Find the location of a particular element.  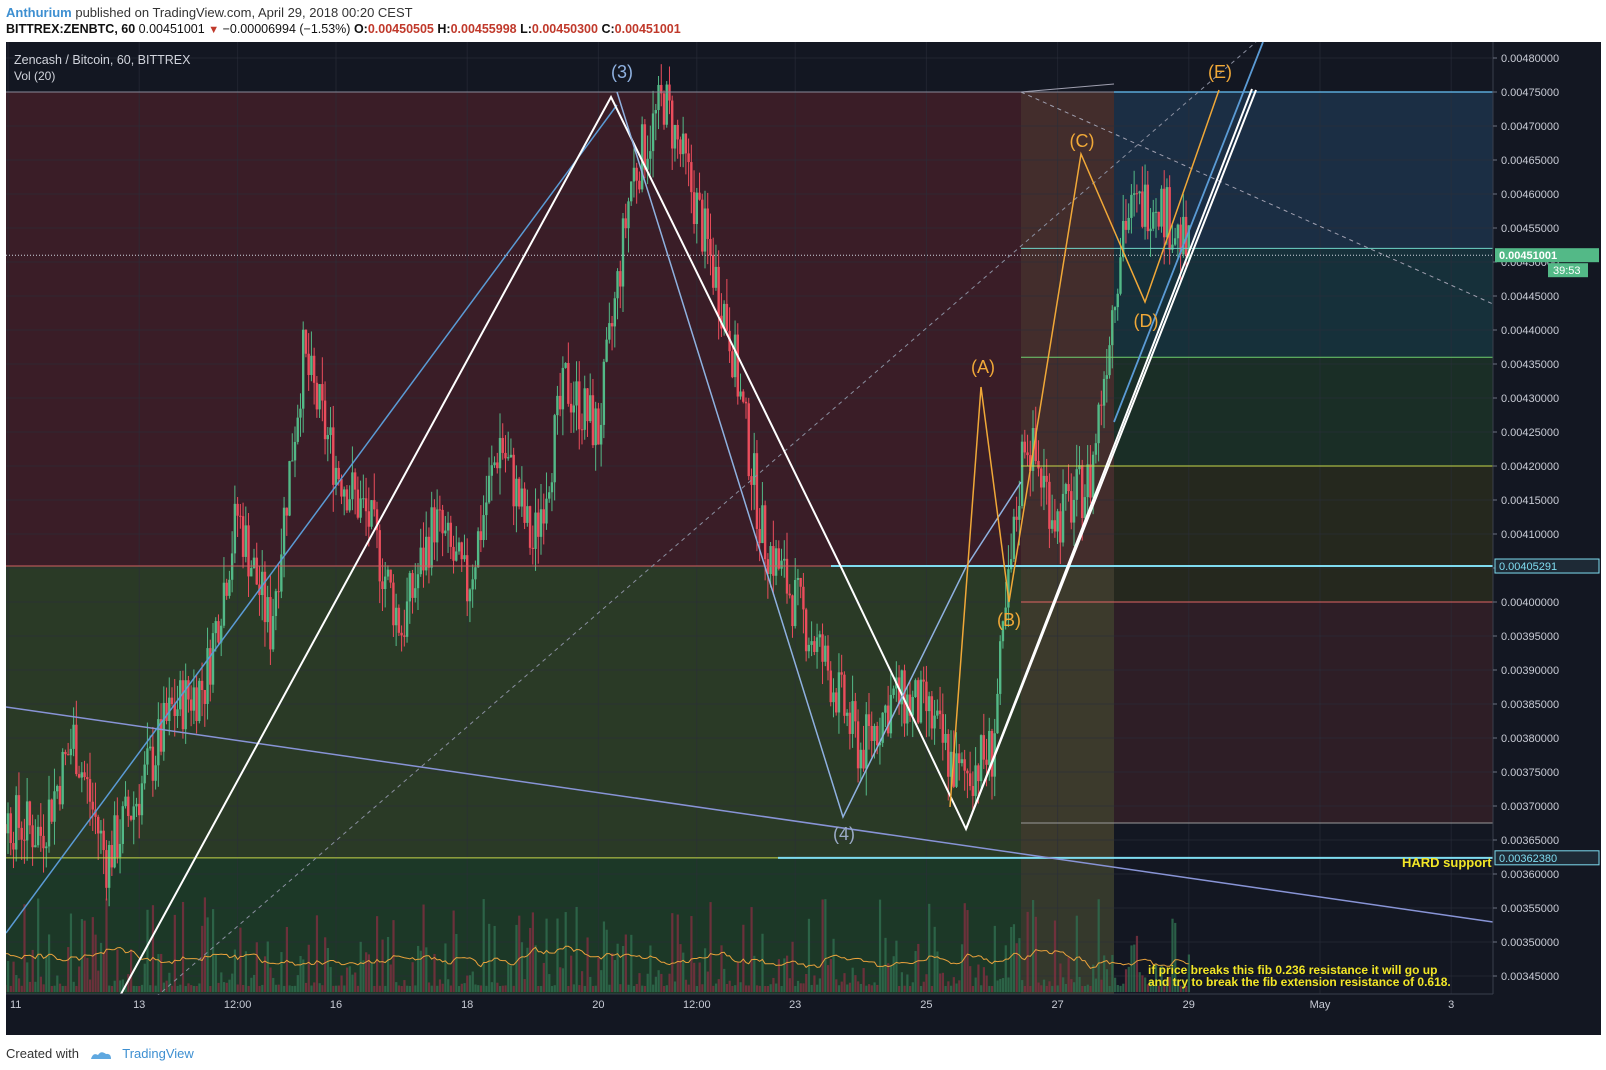

author-link: Anthurium is located at coordinates (39, 12).